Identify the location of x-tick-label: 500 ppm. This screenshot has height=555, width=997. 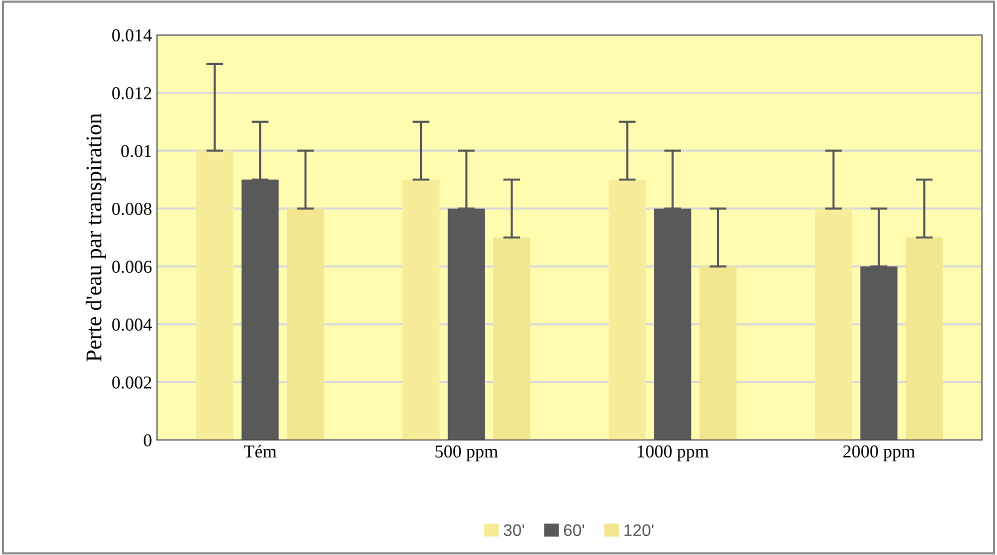
(467, 453).